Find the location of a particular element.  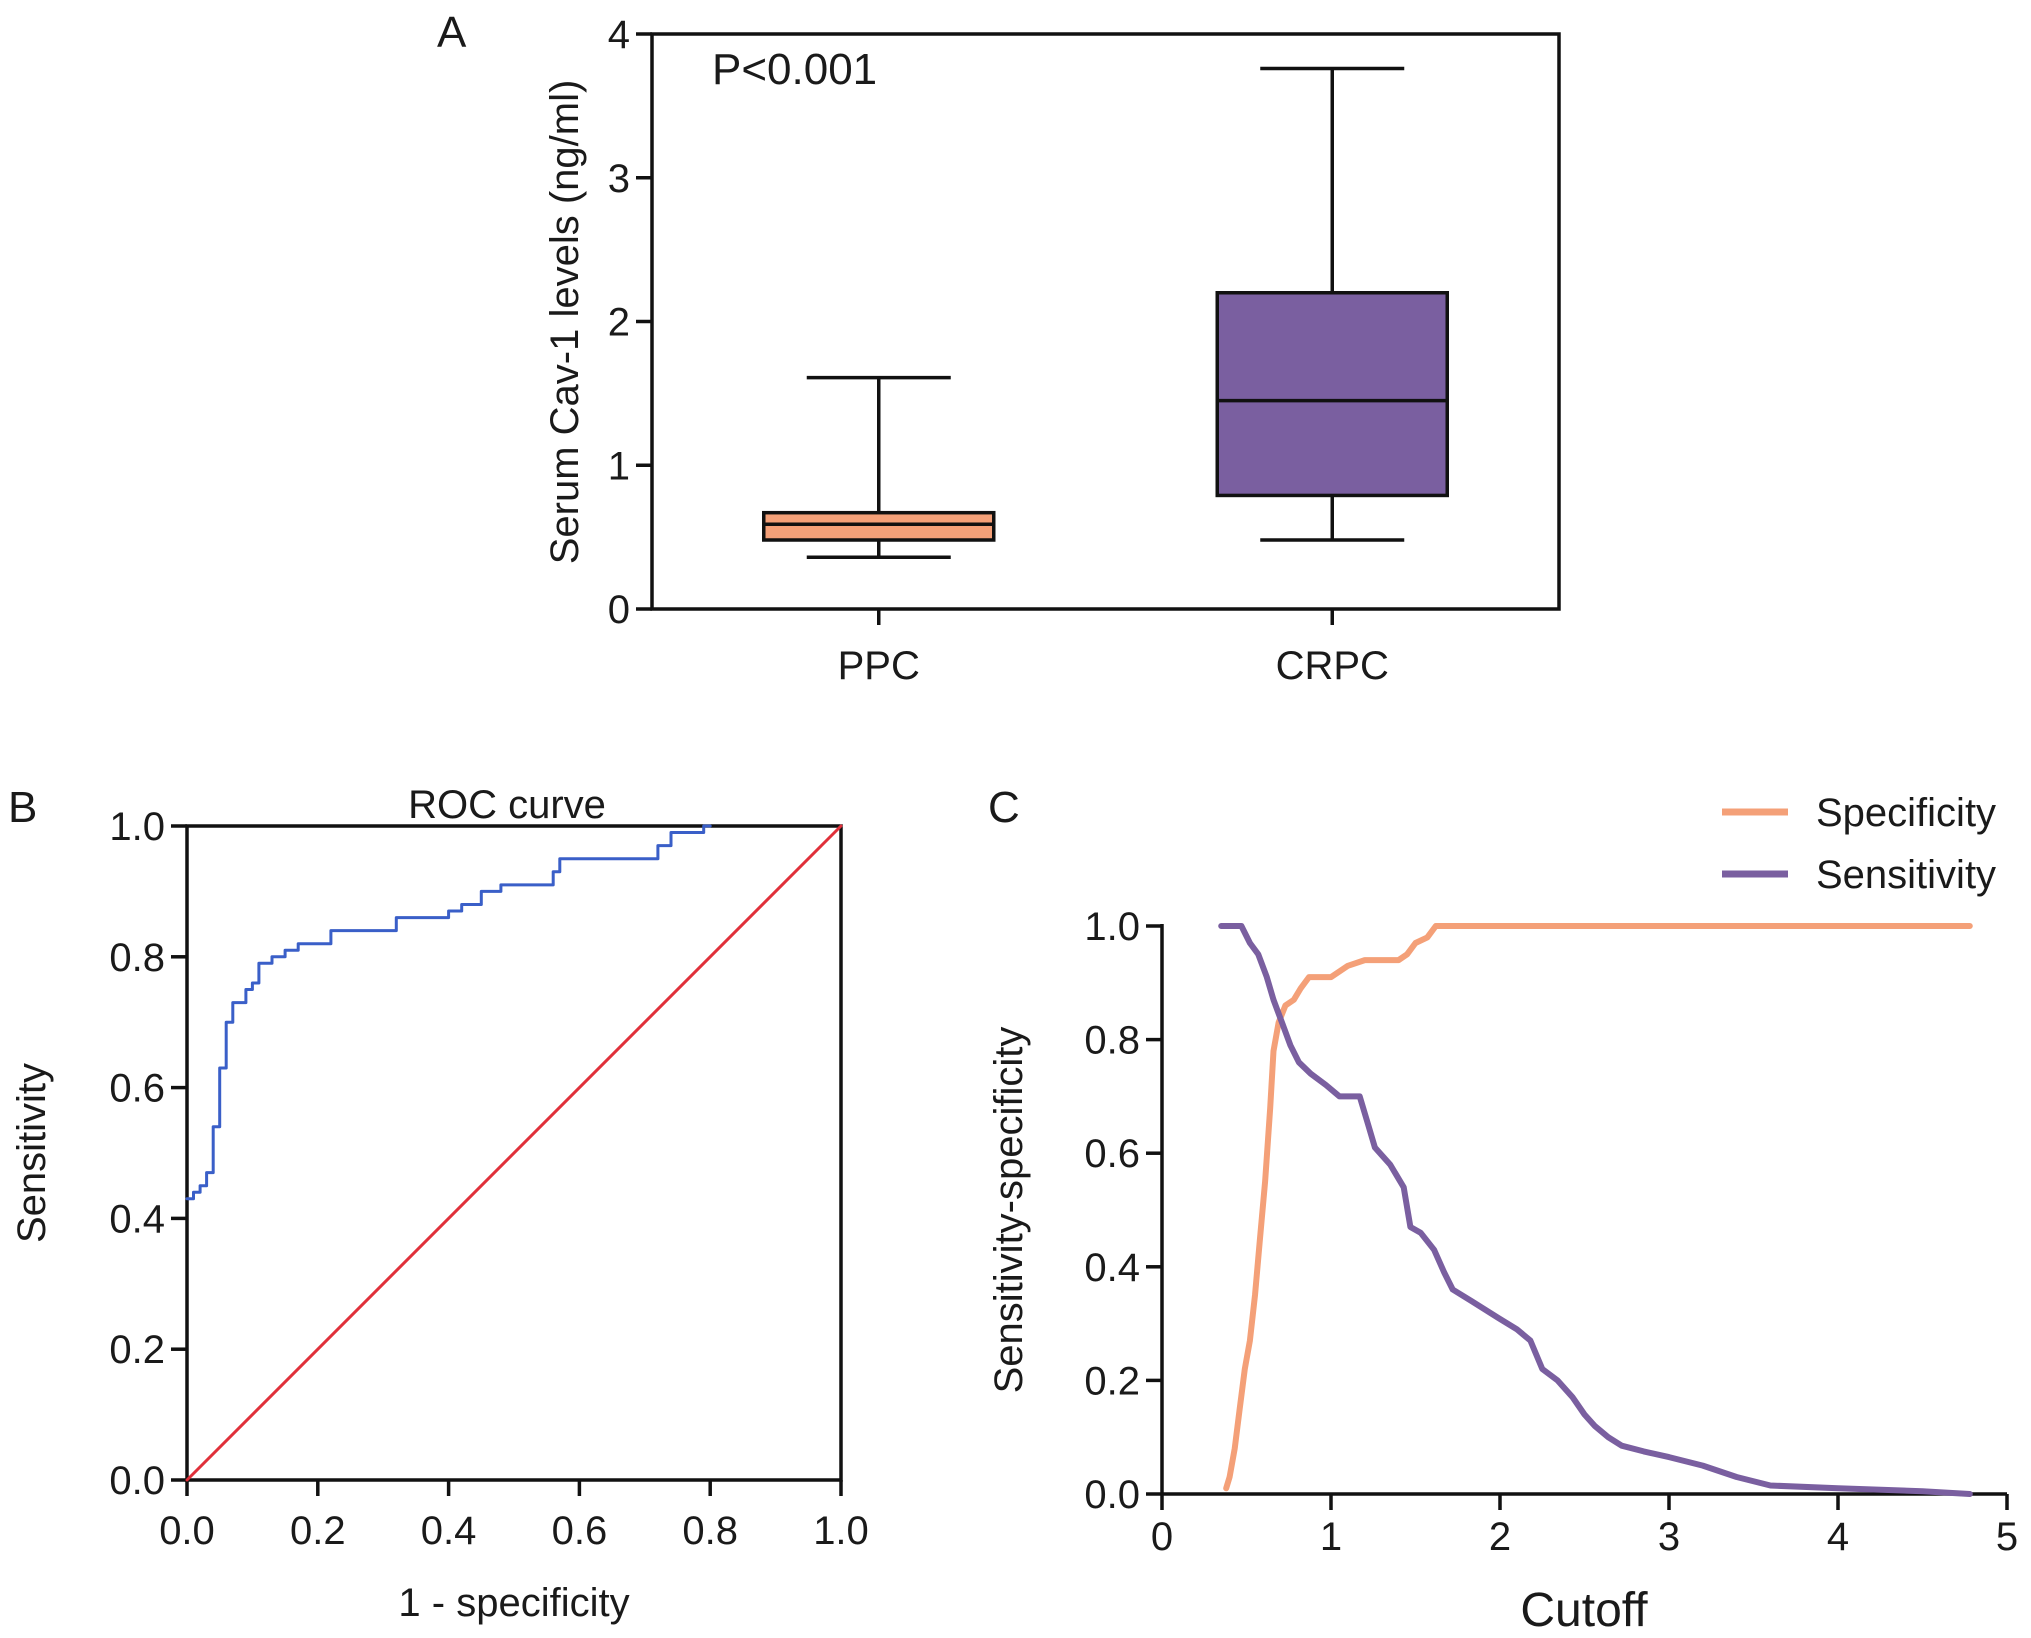

panel-a-p-value: P<0.001 is located at coordinates (794, 69).